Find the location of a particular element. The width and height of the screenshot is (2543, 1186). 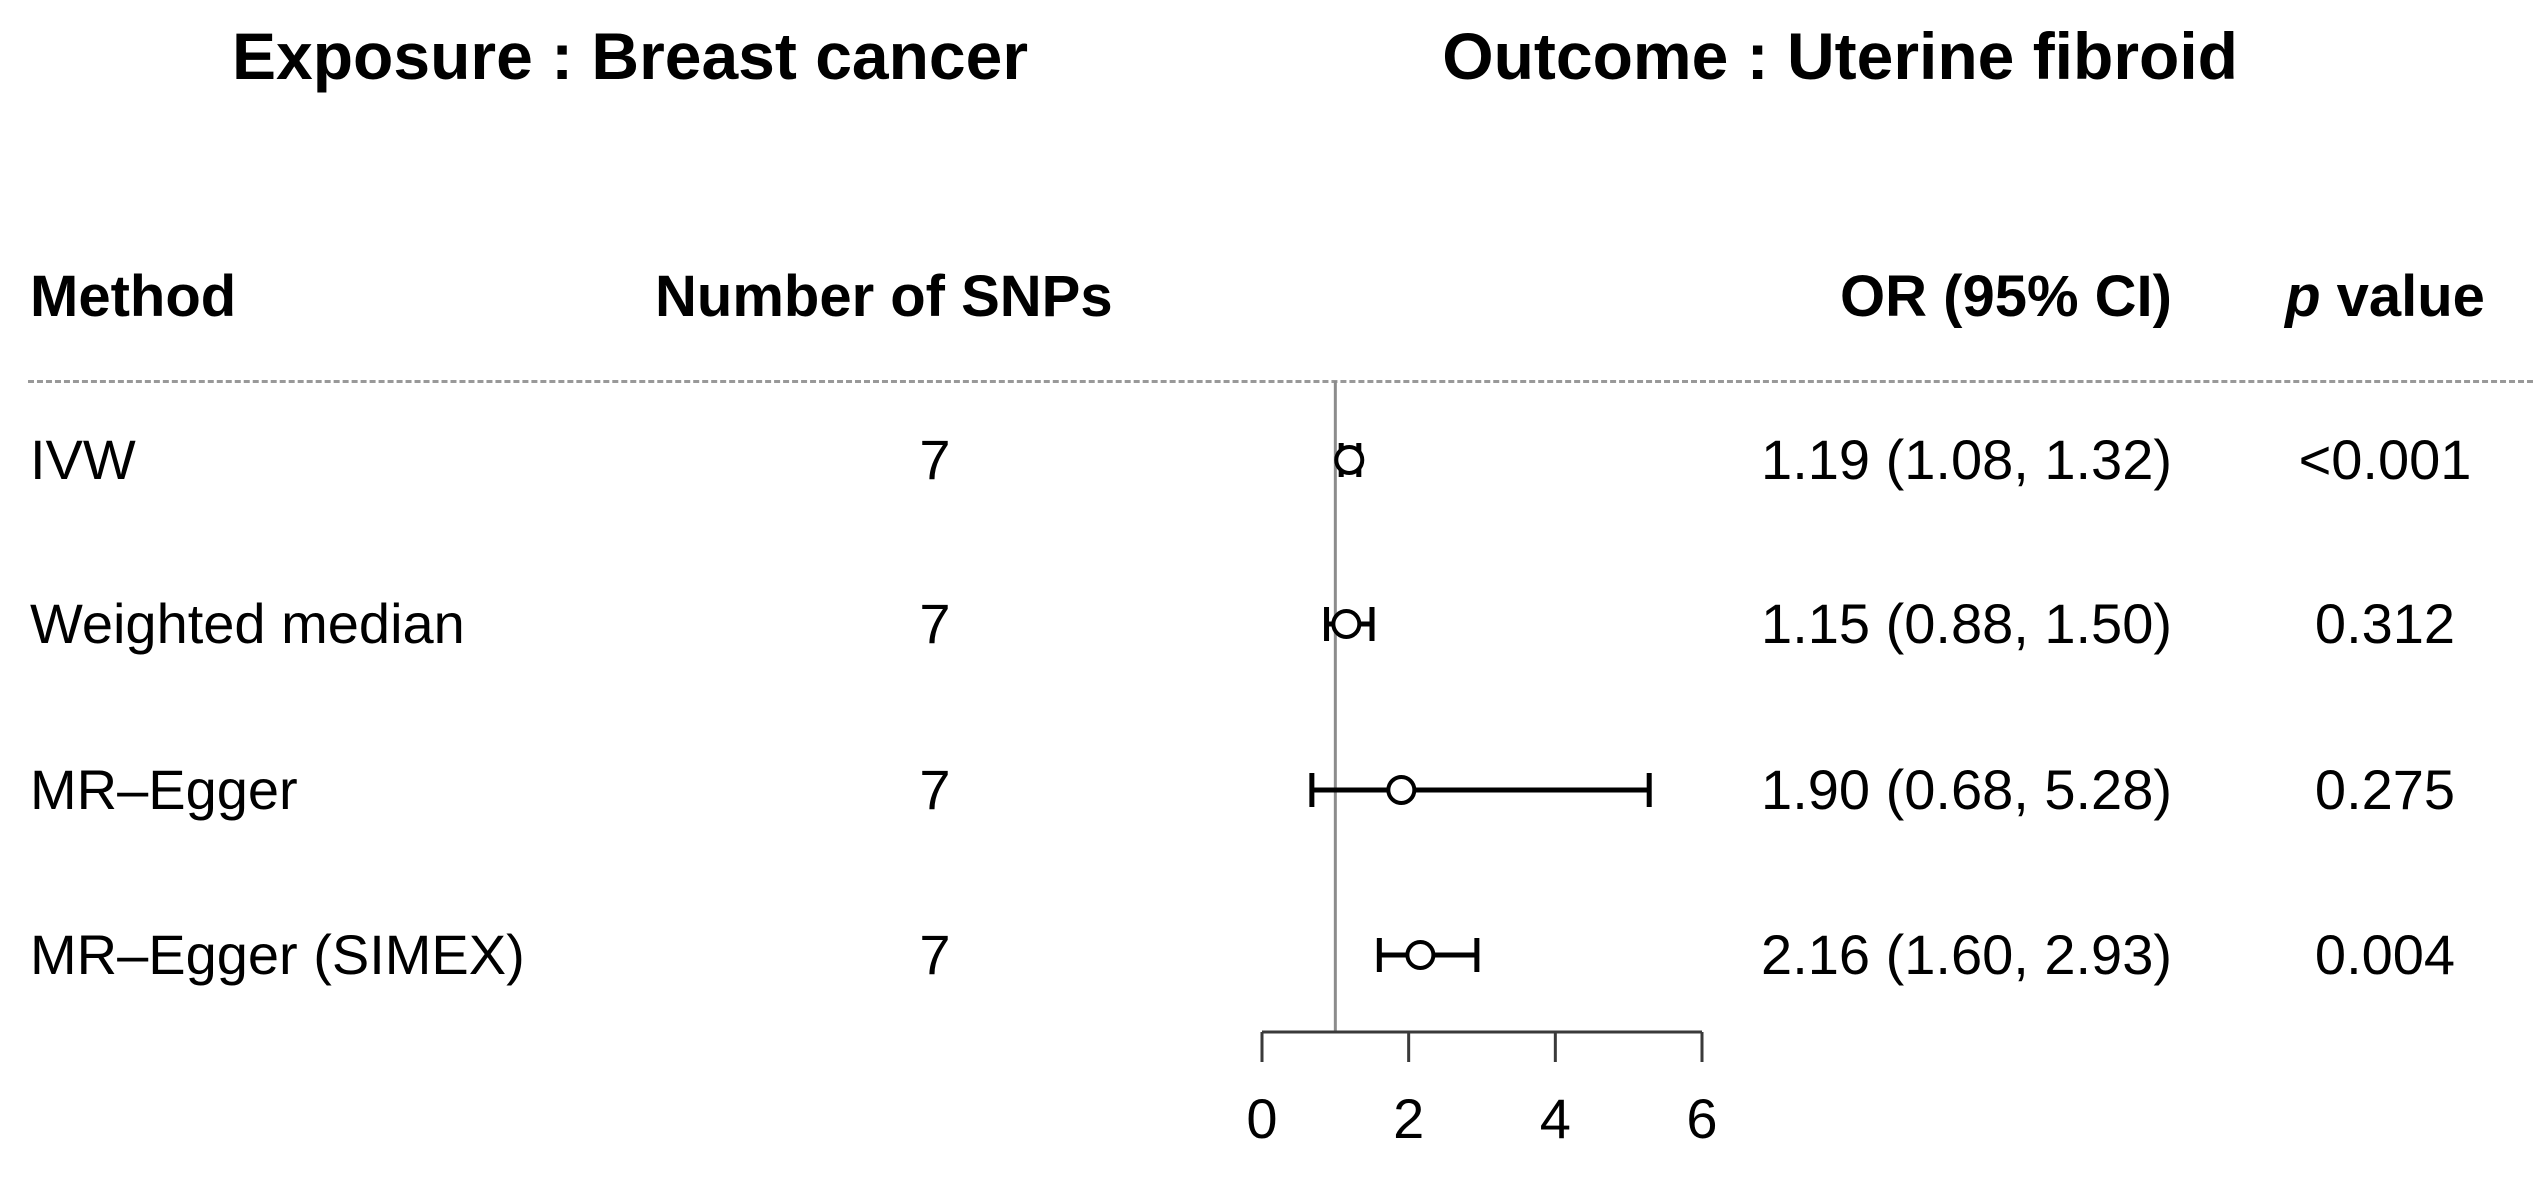

method-label: MR–Egger (SIMEX) is located at coordinates (277, 954).